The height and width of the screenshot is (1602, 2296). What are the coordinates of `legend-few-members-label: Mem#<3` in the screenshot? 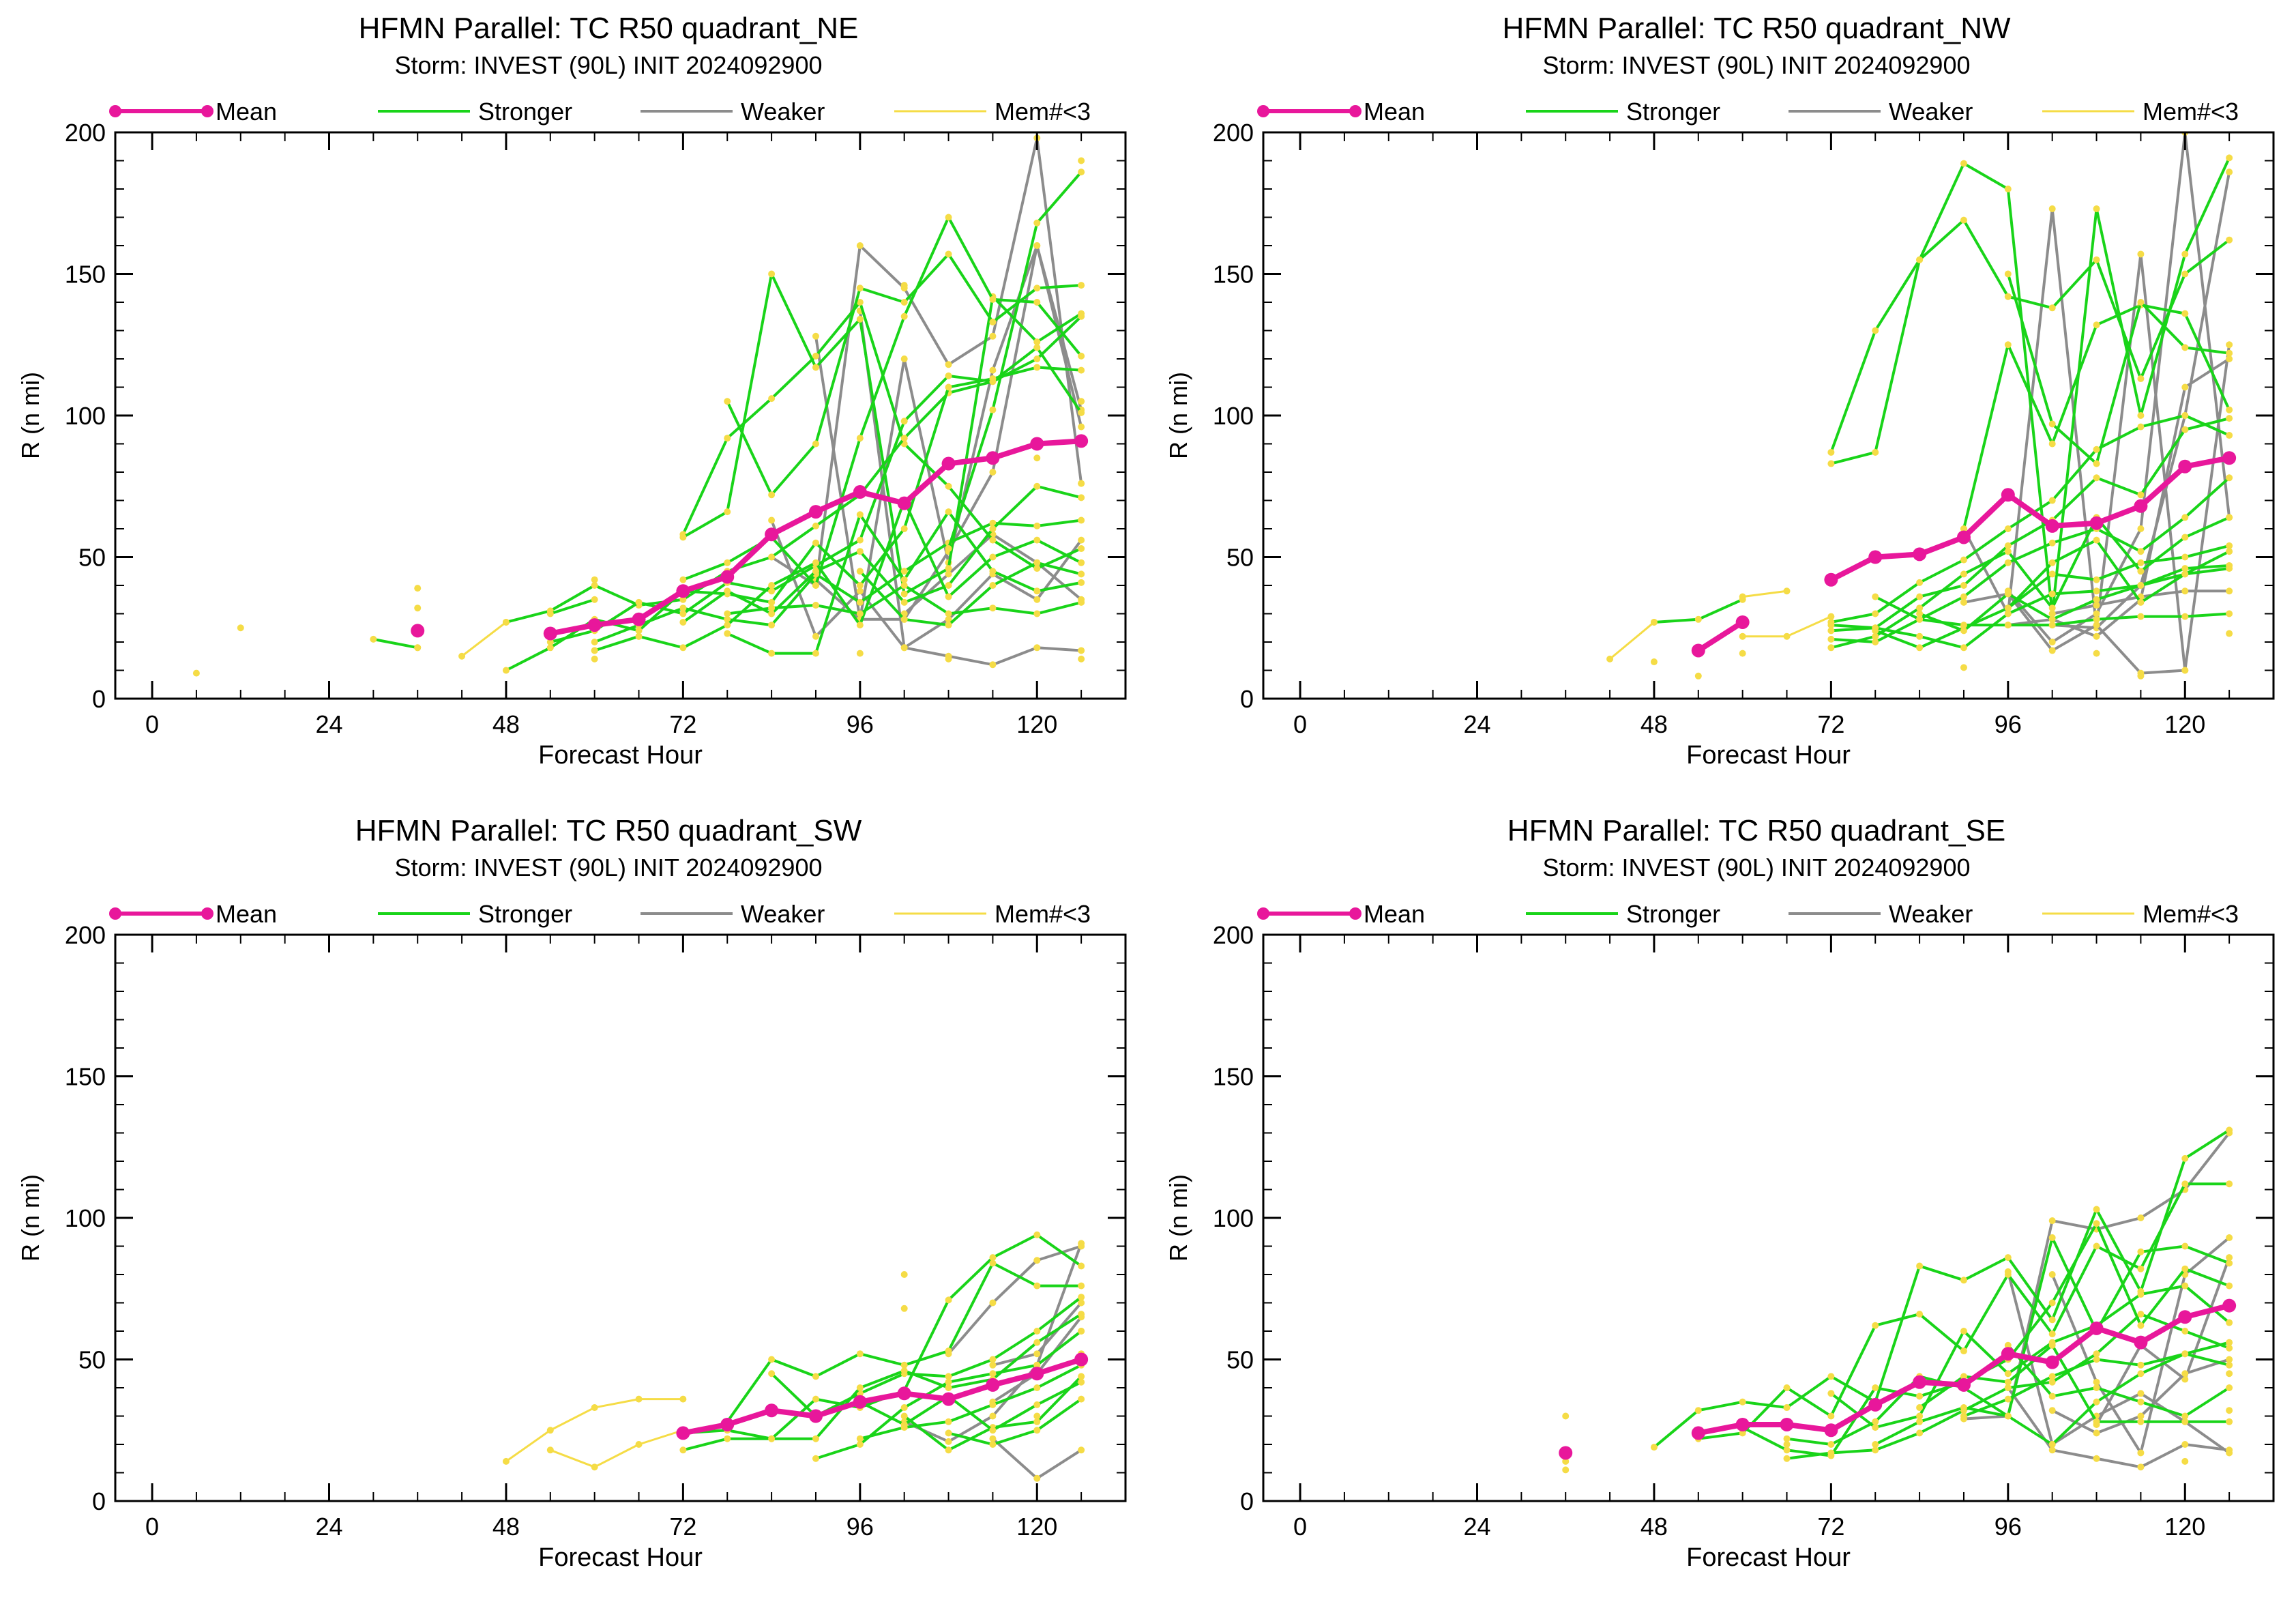 It's located at (1043, 914).